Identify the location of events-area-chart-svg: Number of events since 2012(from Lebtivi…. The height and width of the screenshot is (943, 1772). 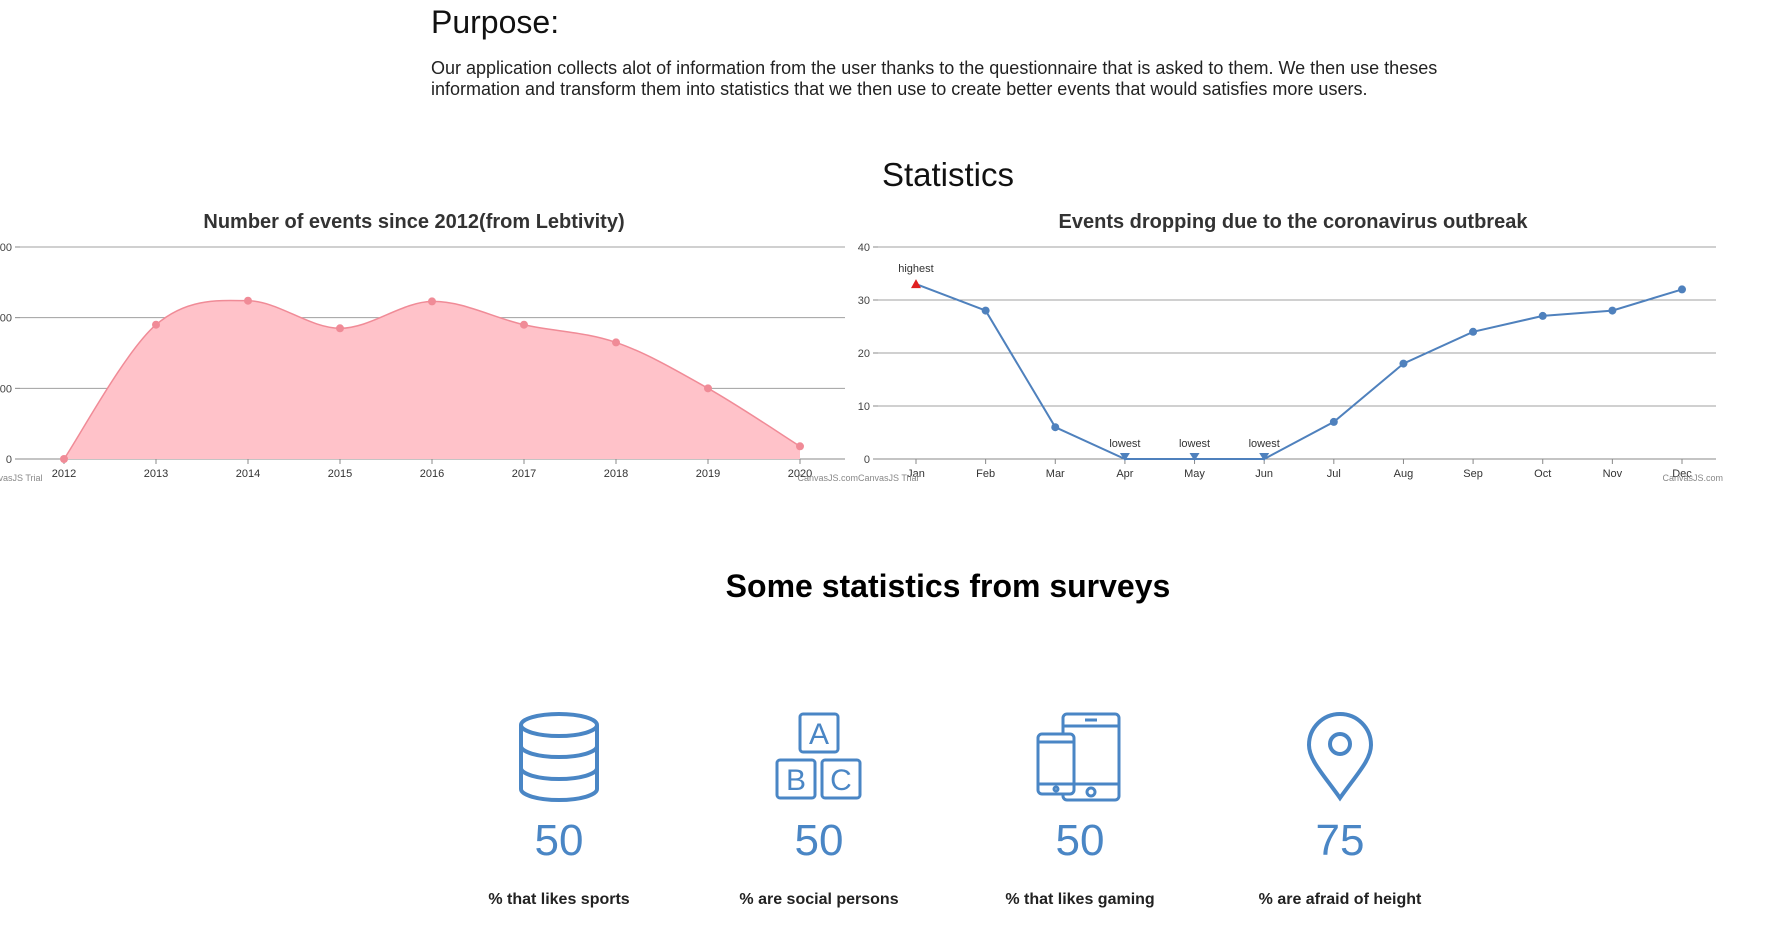
(429, 347).